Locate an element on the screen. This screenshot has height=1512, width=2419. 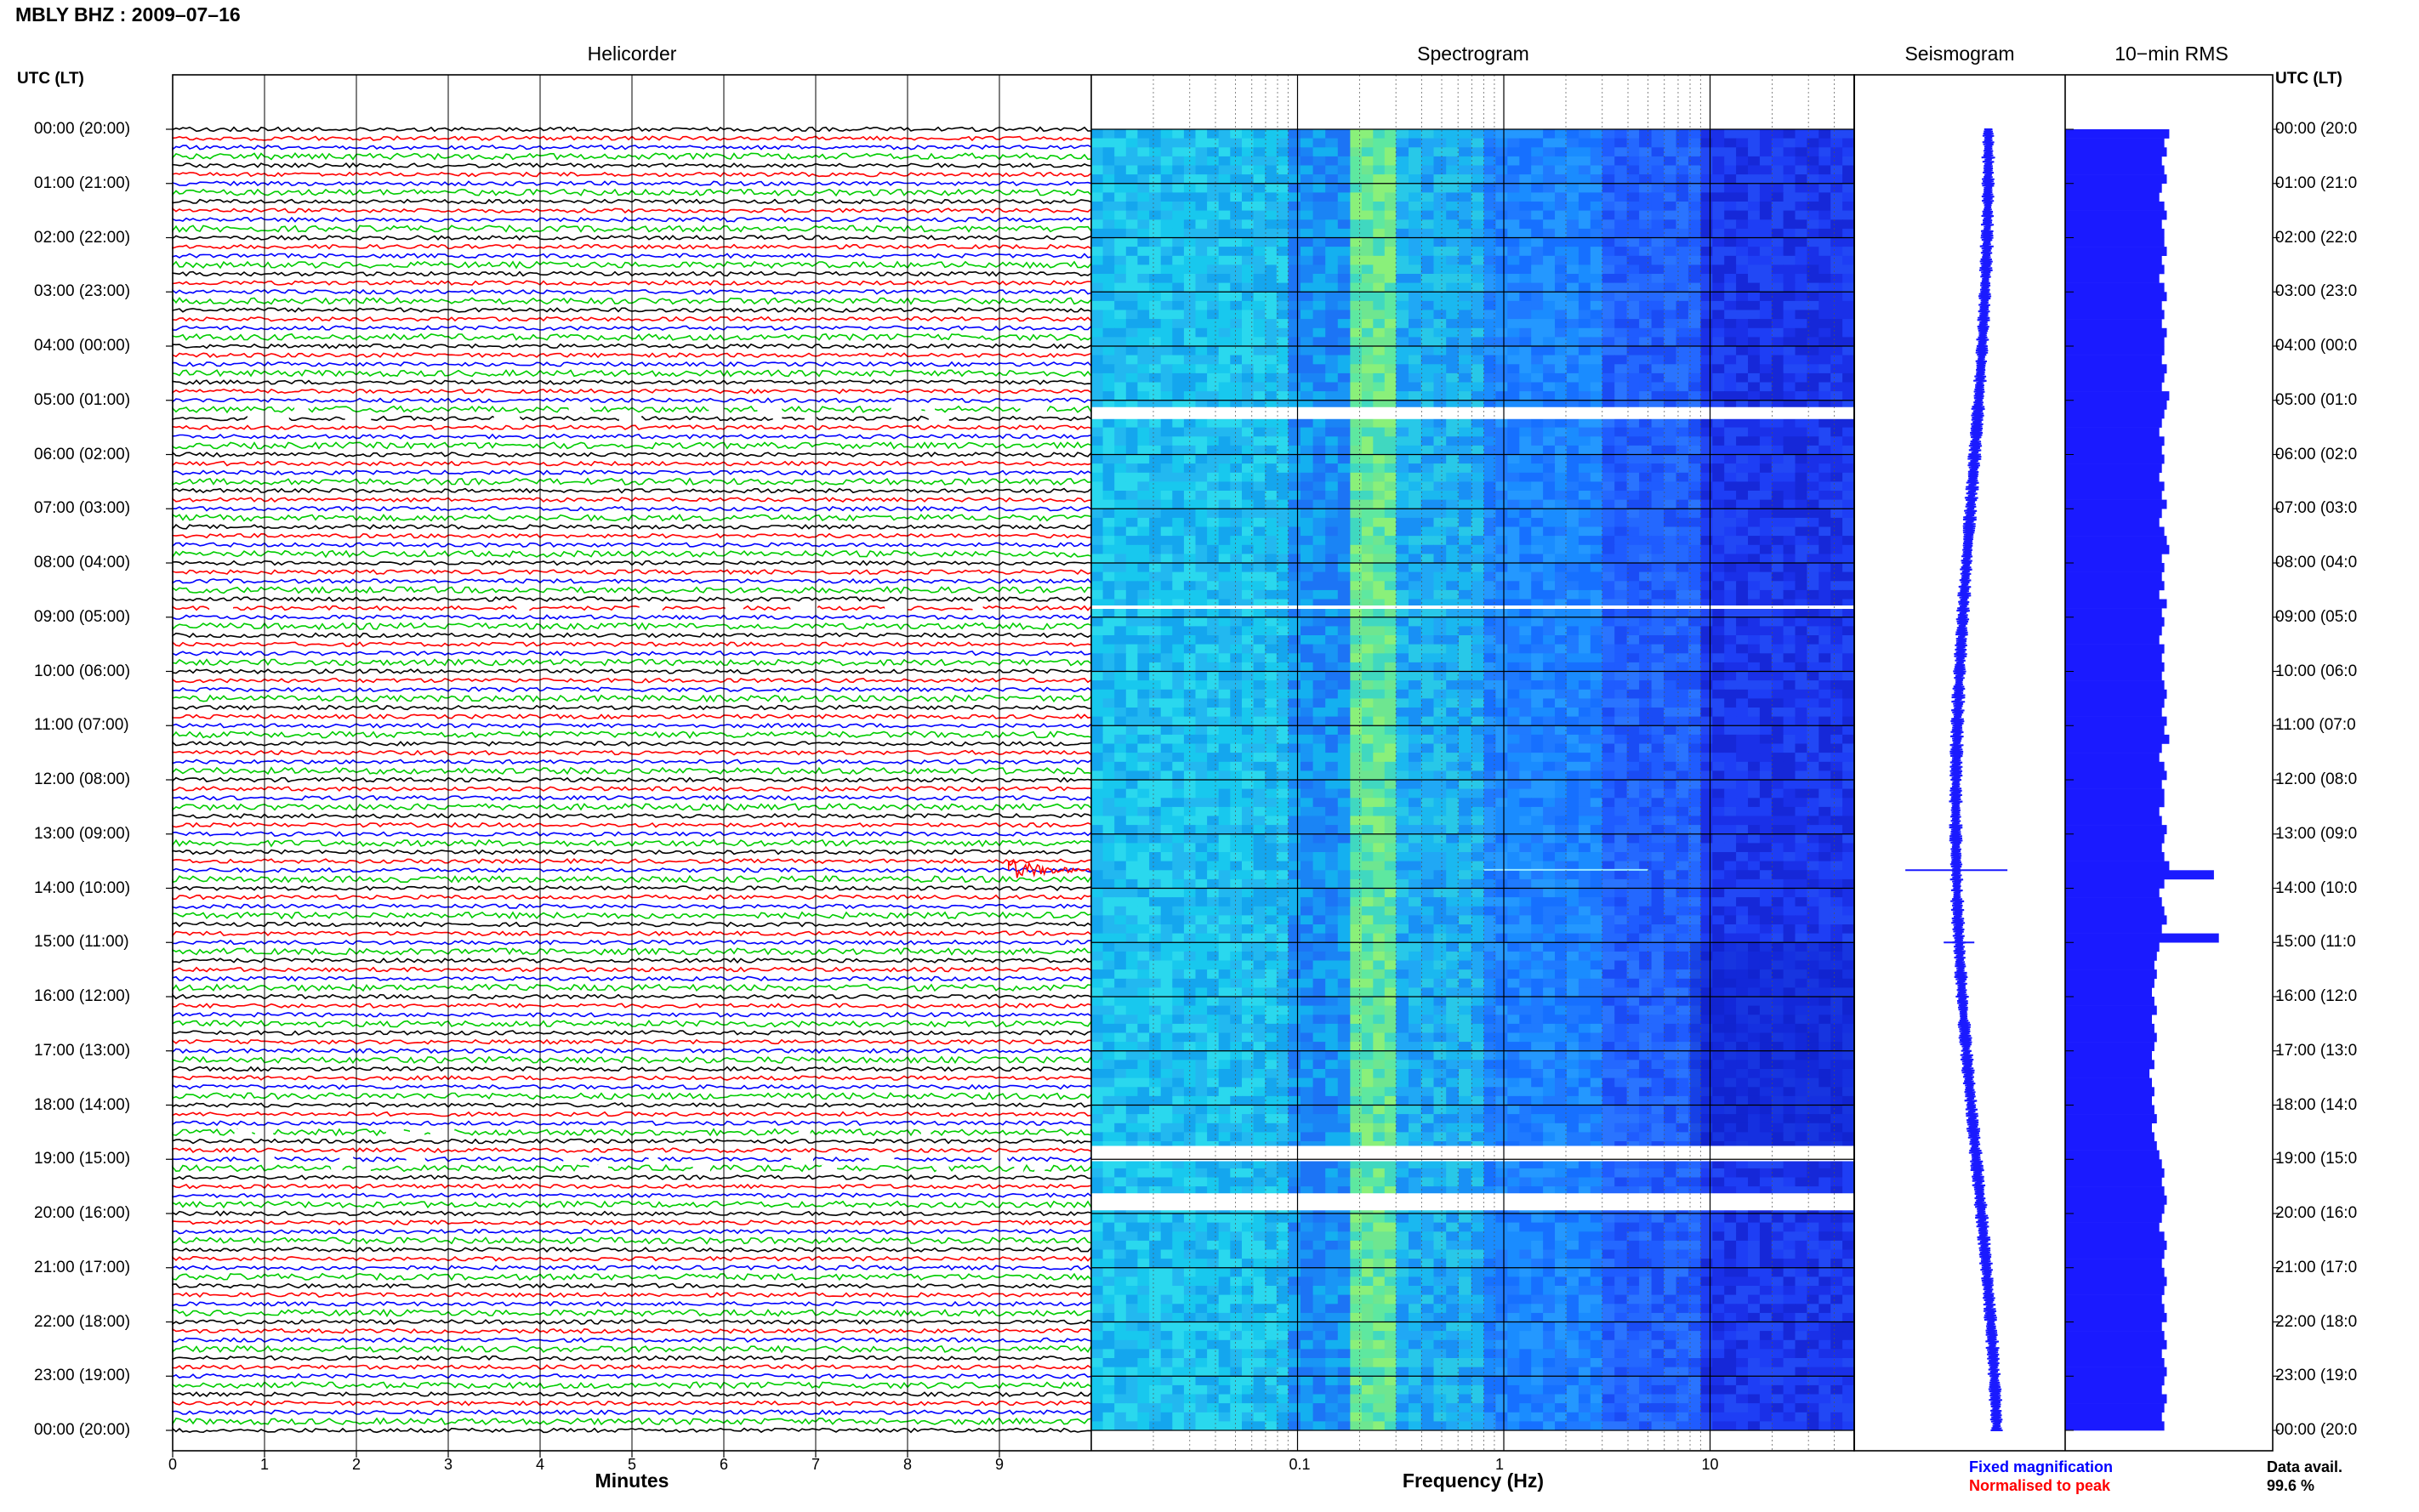
time-label-left: 00:00 (20:00) is located at coordinates (82, 129).